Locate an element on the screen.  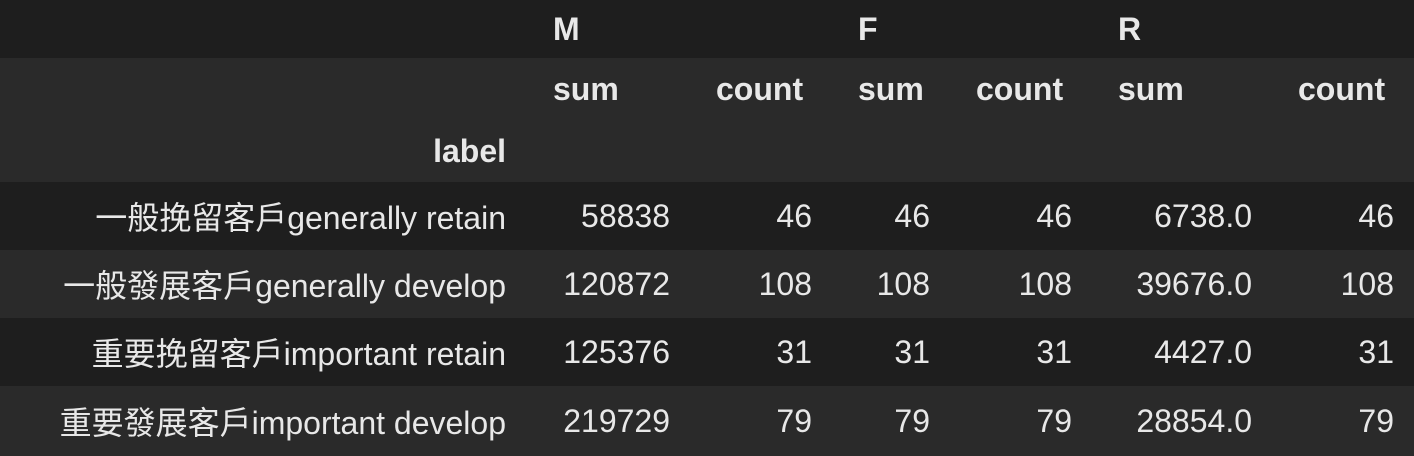
header-row-aggregations: sum count sum count sum count is located at coordinates (707, 89).